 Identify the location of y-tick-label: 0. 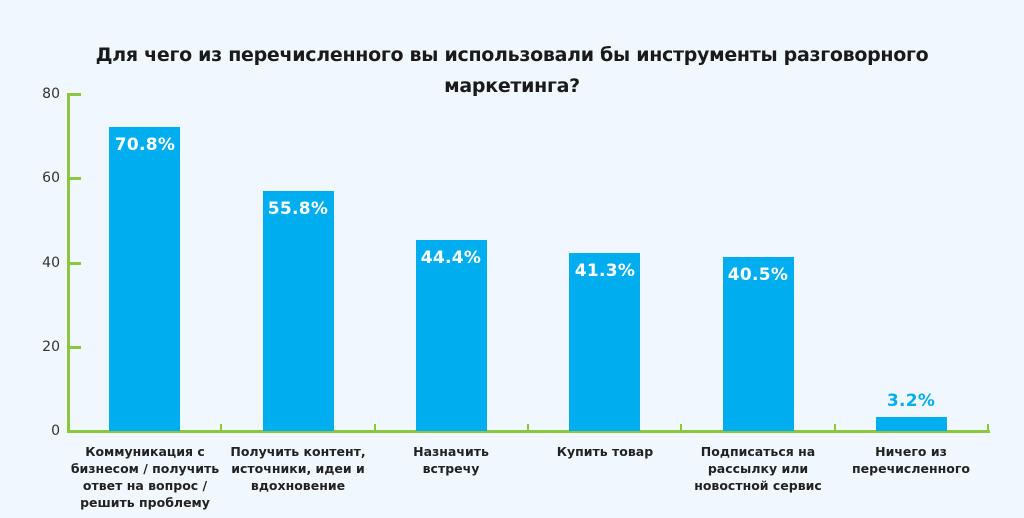
(55, 431).